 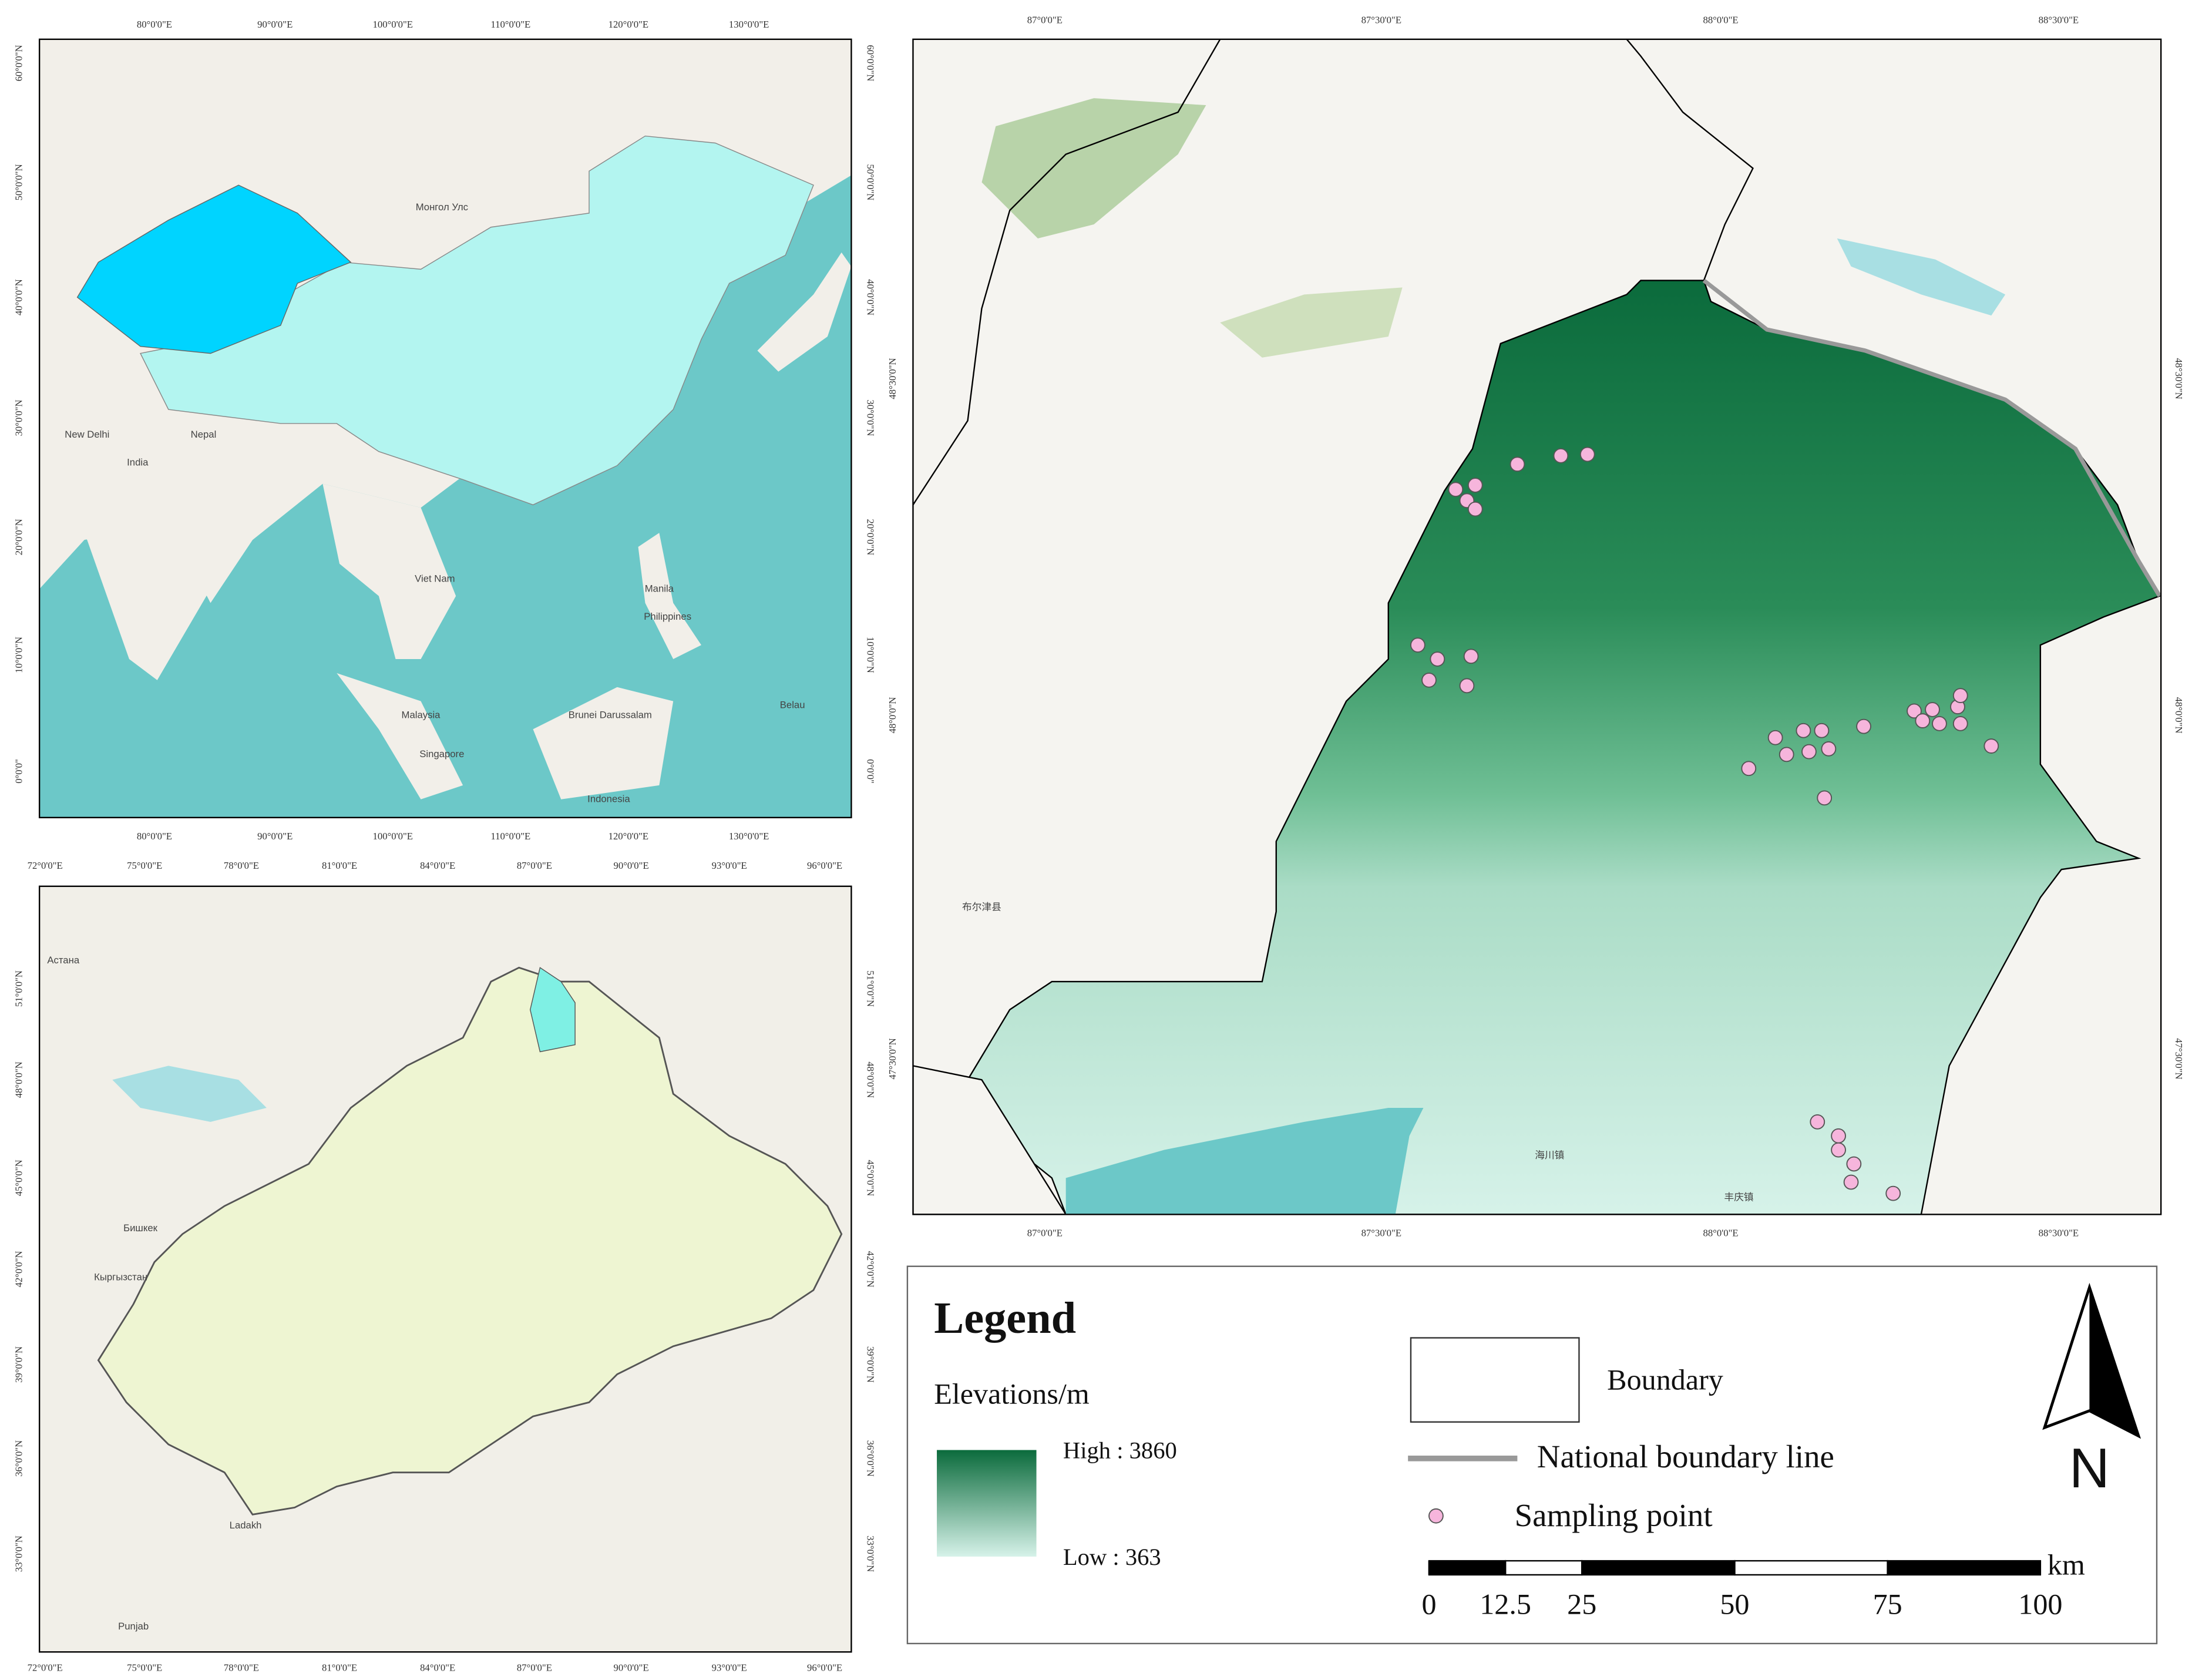 I want to click on sampling-label: Sampling point, so click(x=1614, y=1515).